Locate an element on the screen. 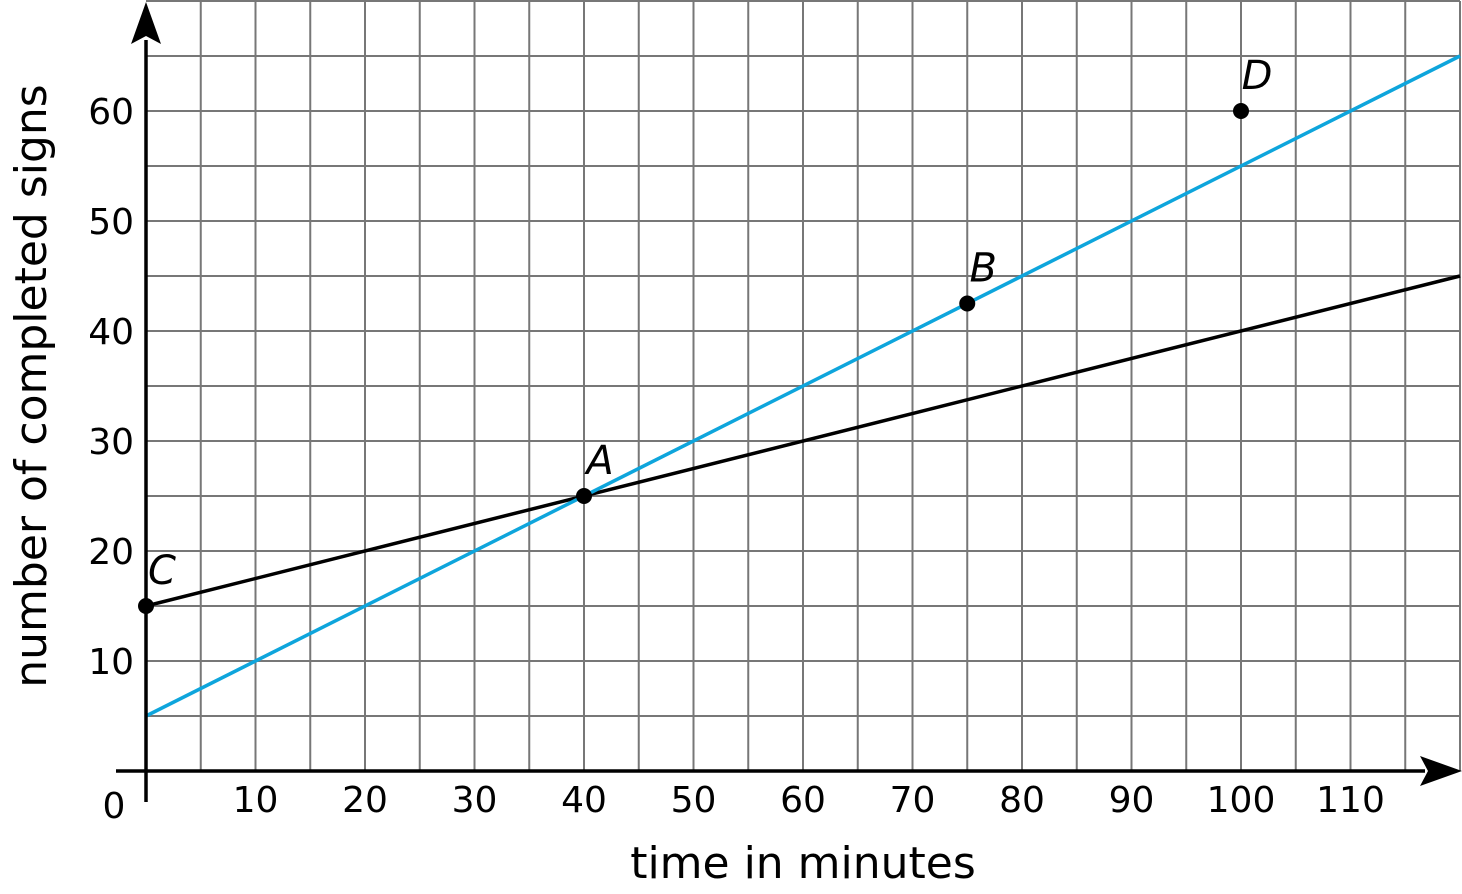  x-tick-label: 90 is located at coordinates (1132, 800).